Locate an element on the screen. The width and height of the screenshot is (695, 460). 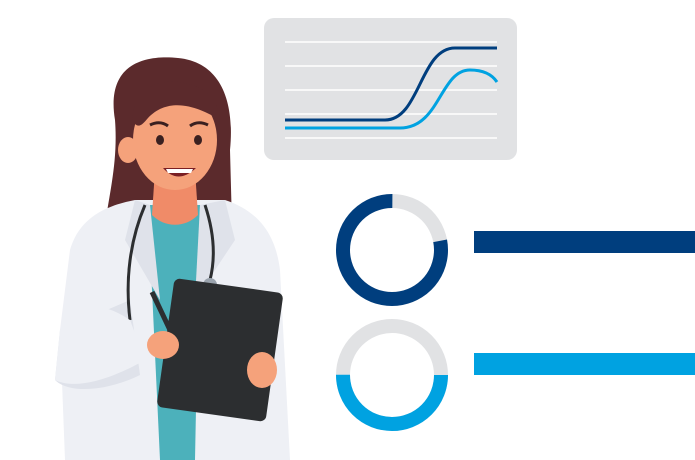
chart-gridlines is located at coordinates (391, 90).